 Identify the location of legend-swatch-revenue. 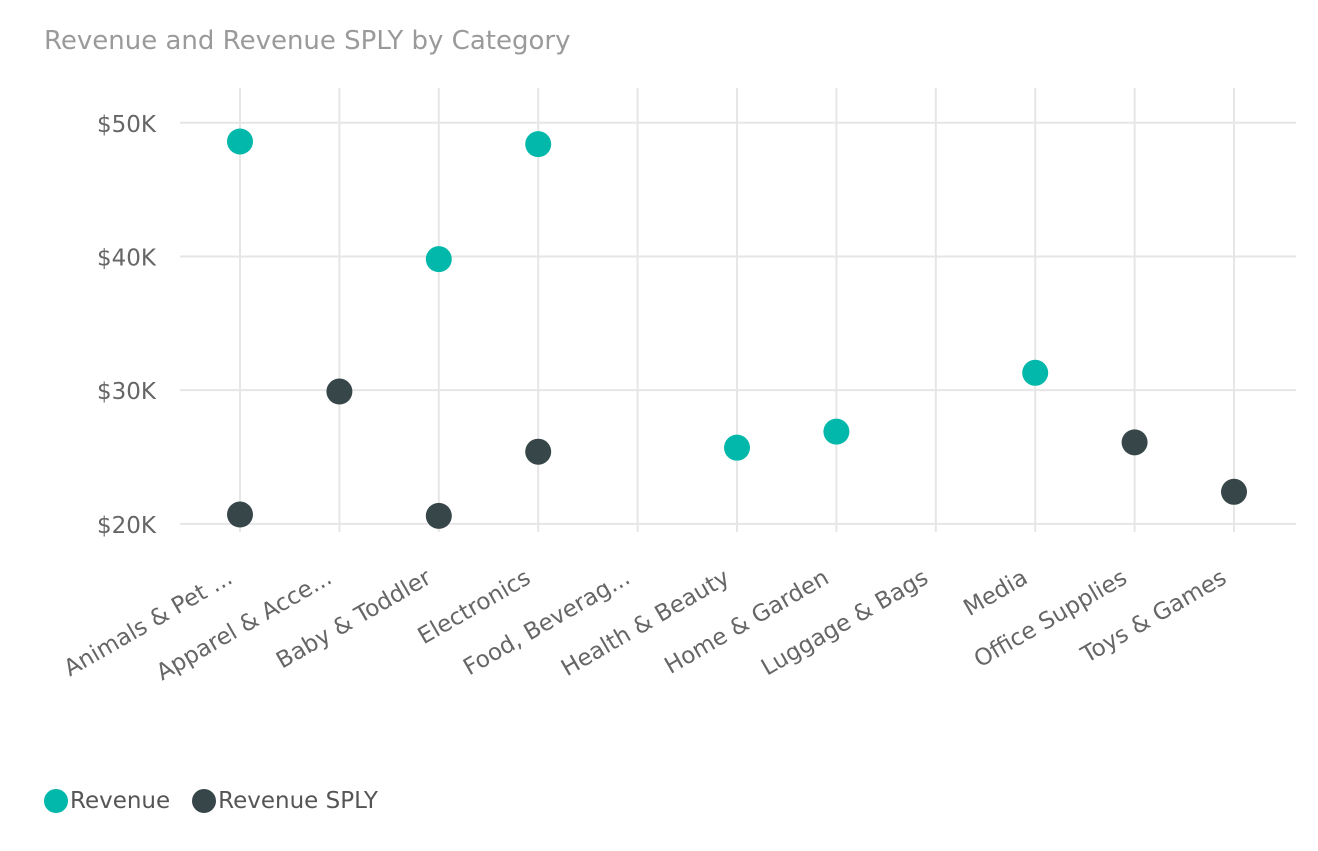
(56, 801).